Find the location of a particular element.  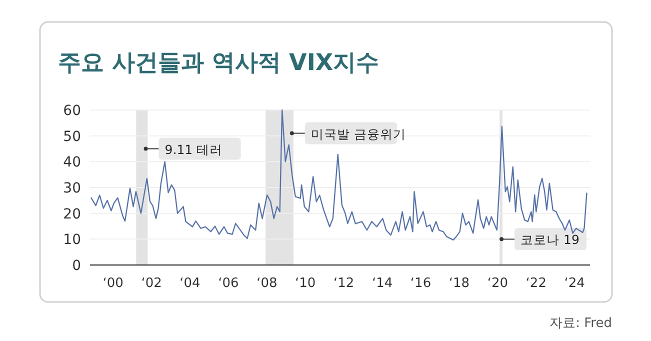

y-tick-label: 40 is located at coordinates (72, 162).